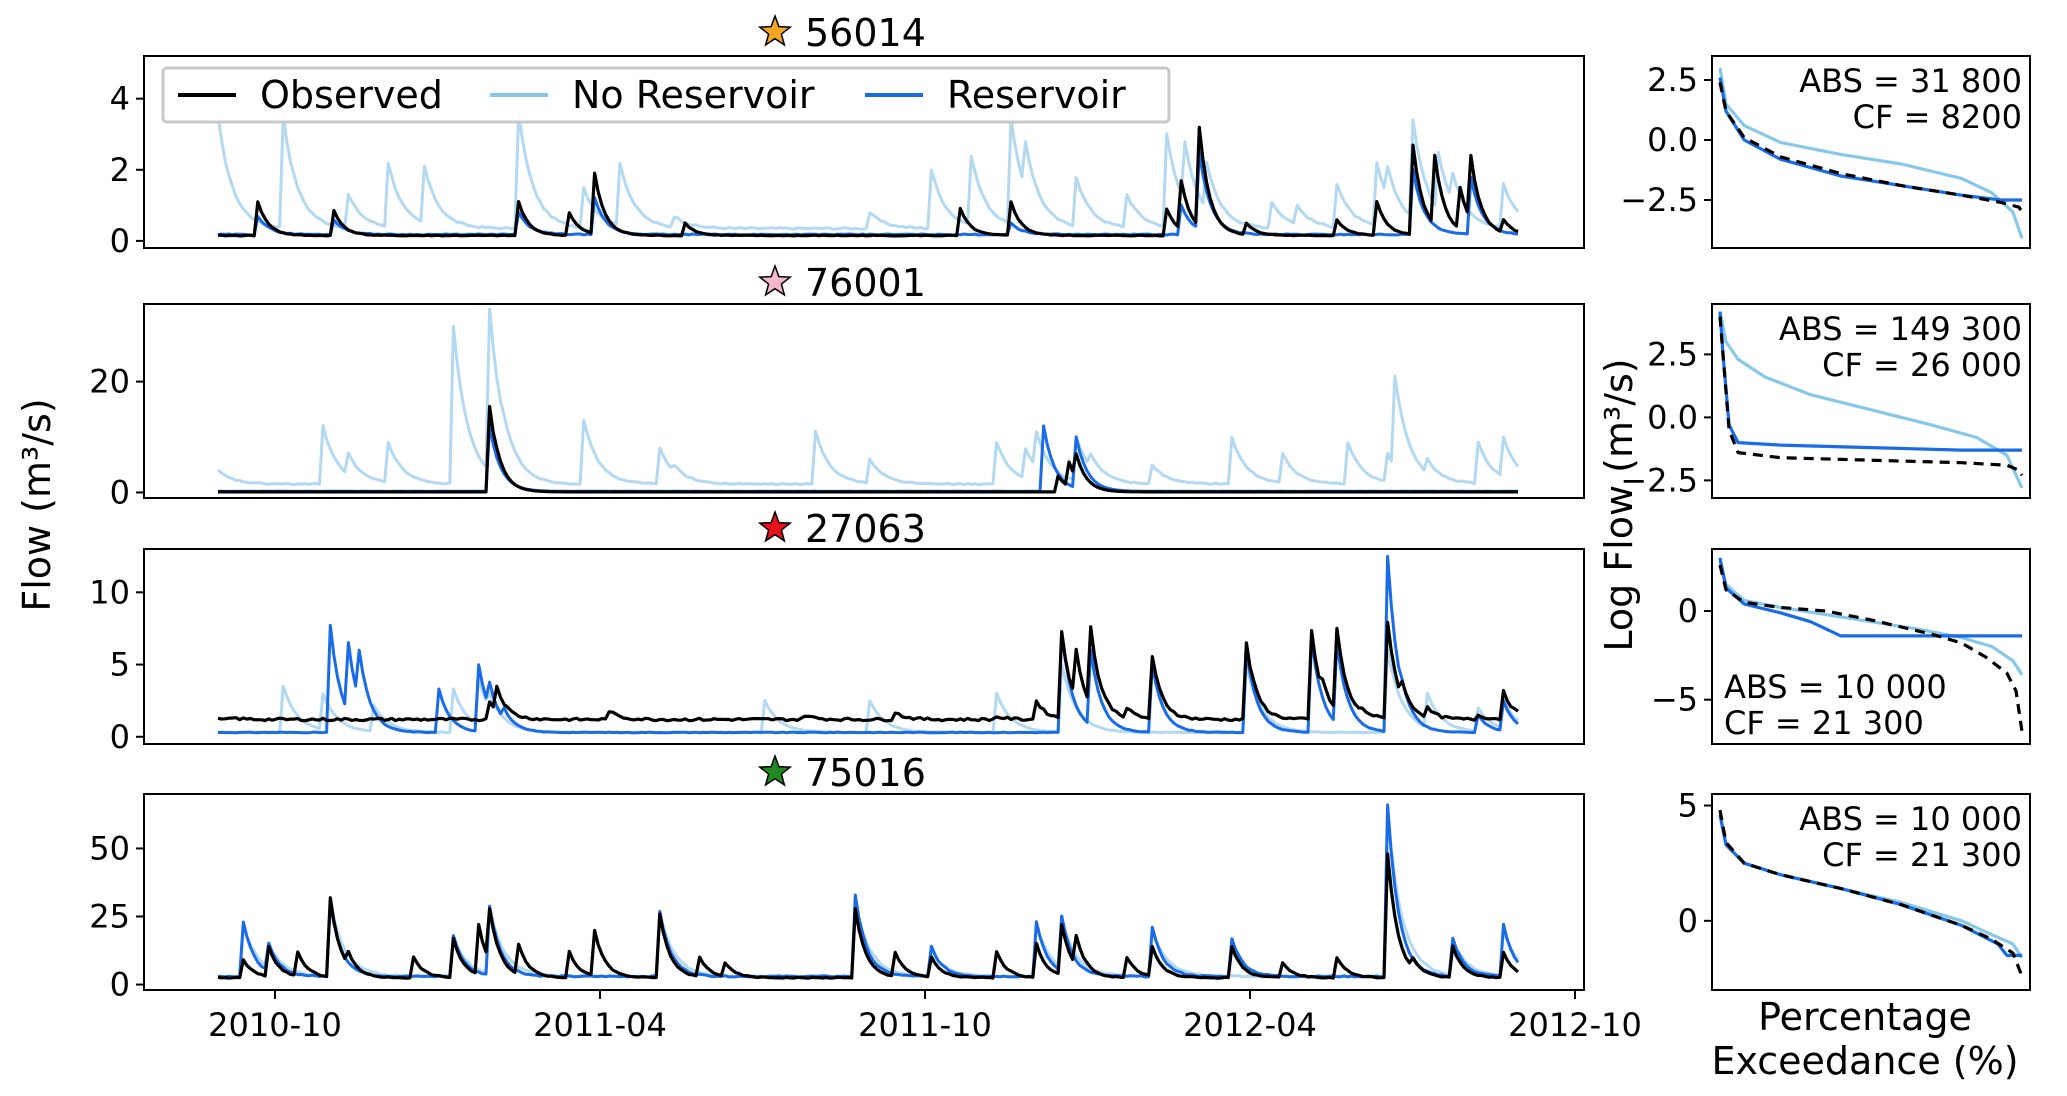  I want to click on station-title: 27063, so click(865, 529).